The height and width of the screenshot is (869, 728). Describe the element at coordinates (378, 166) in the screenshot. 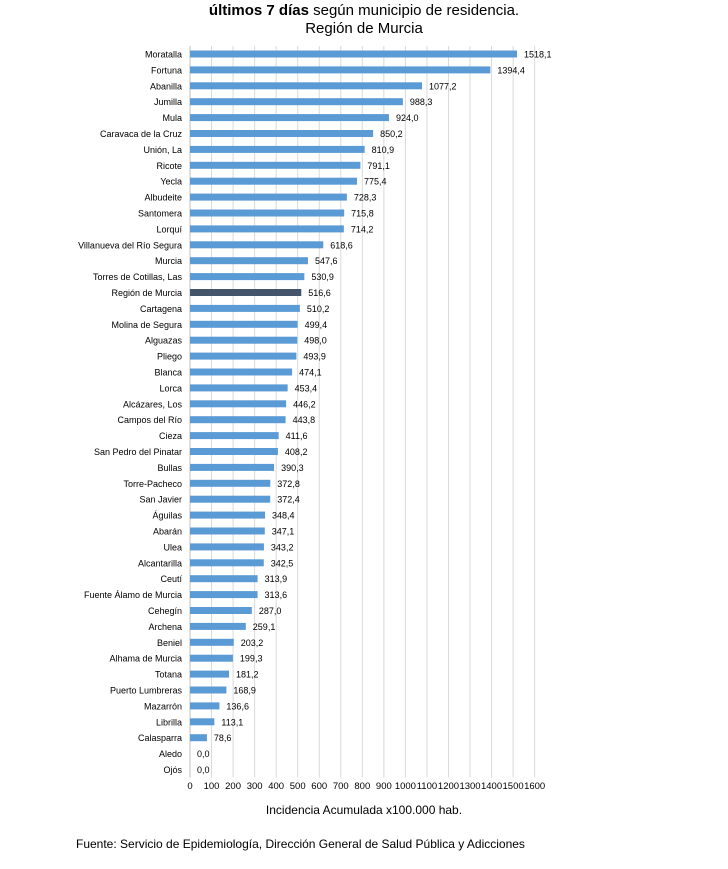

I see `data-label: 791,1` at that location.